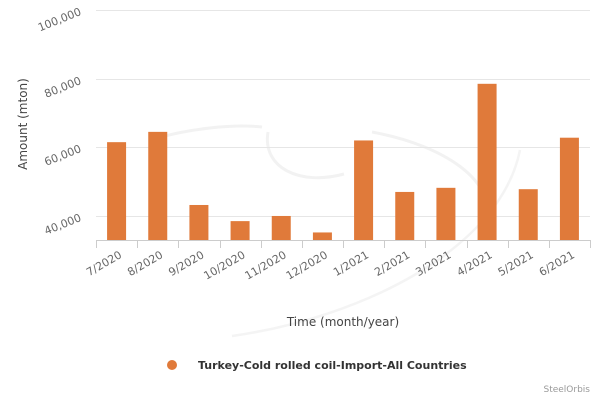 Image resolution: width=600 pixels, height=404 pixels. What do you see at coordinates (351, 263) in the screenshot?
I see `x-tick-label: 1/2021` at bounding box center [351, 263].